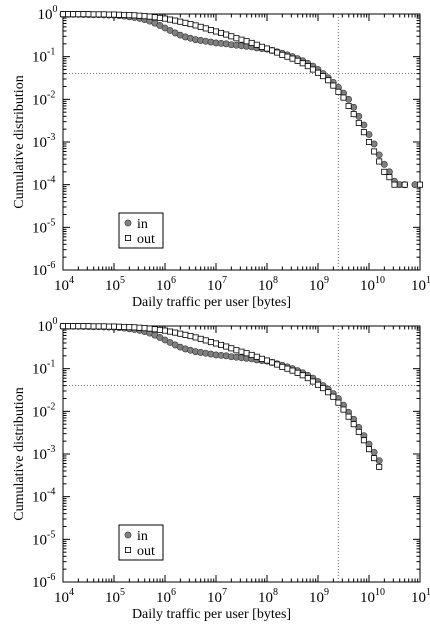 This screenshot has width=430, height=631. Describe the element at coordinates (217, 284) in the screenshot. I see `x-tick-label: 10⁷` at that location.